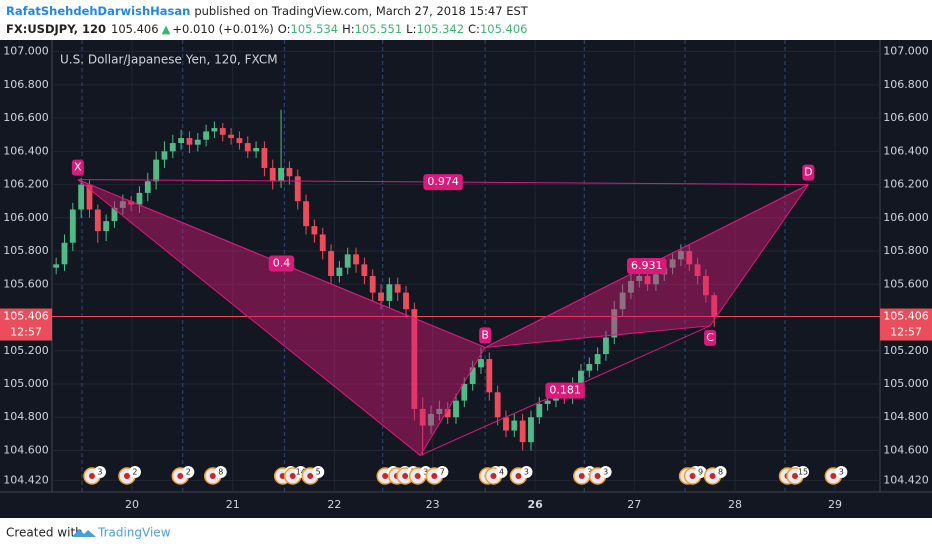 The width and height of the screenshot is (932, 554). I want to click on y-tick-label: 107.000, so click(26, 51).